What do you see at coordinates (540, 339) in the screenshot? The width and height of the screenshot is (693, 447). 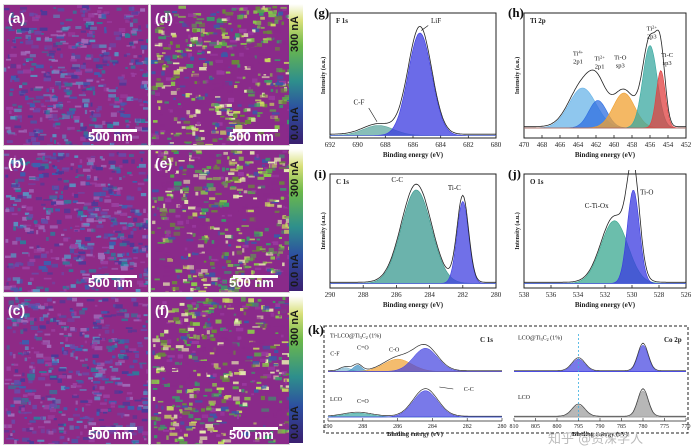 I see `series-label: LCO@Ti3C2 (1%)` at bounding box center [540, 339].